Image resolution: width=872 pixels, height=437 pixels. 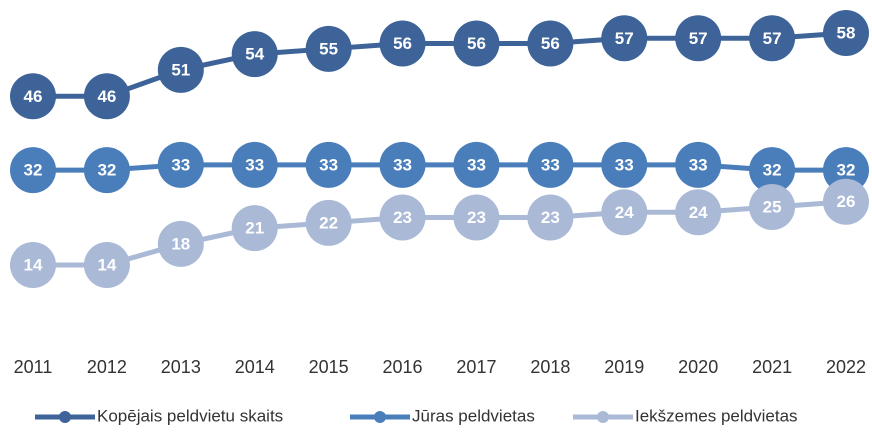 What do you see at coordinates (716, 415) in the screenshot?
I see `legend-label: Iekšzemes peldvietas` at bounding box center [716, 415].